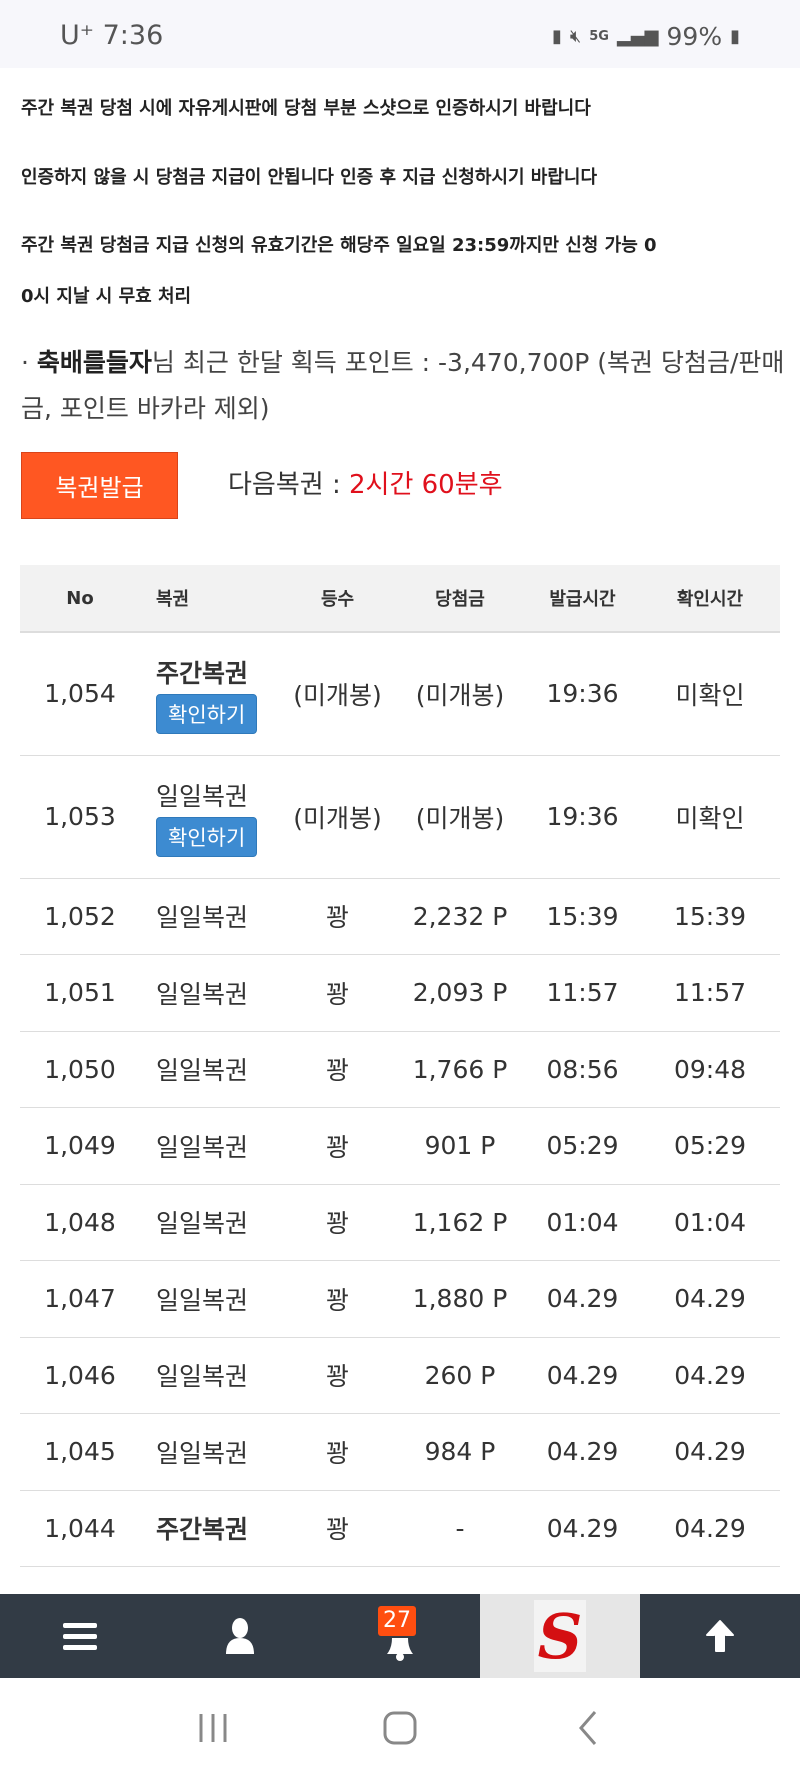  Describe the element at coordinates (460, 1222) in the screenshot. I see `cell-prize: 1,162 P` at that location.